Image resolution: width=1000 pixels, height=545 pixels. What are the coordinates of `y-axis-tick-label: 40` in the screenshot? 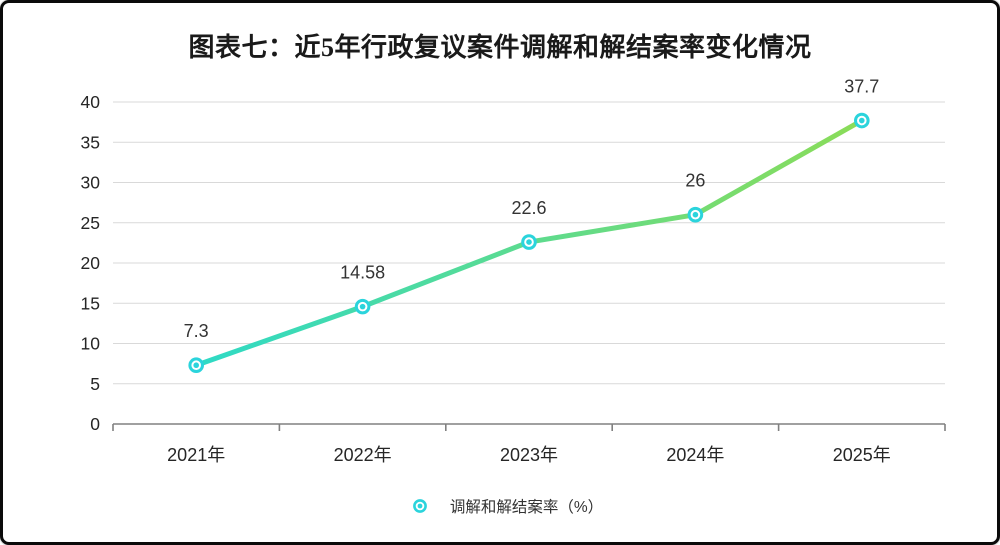 It's located at (91, 102).